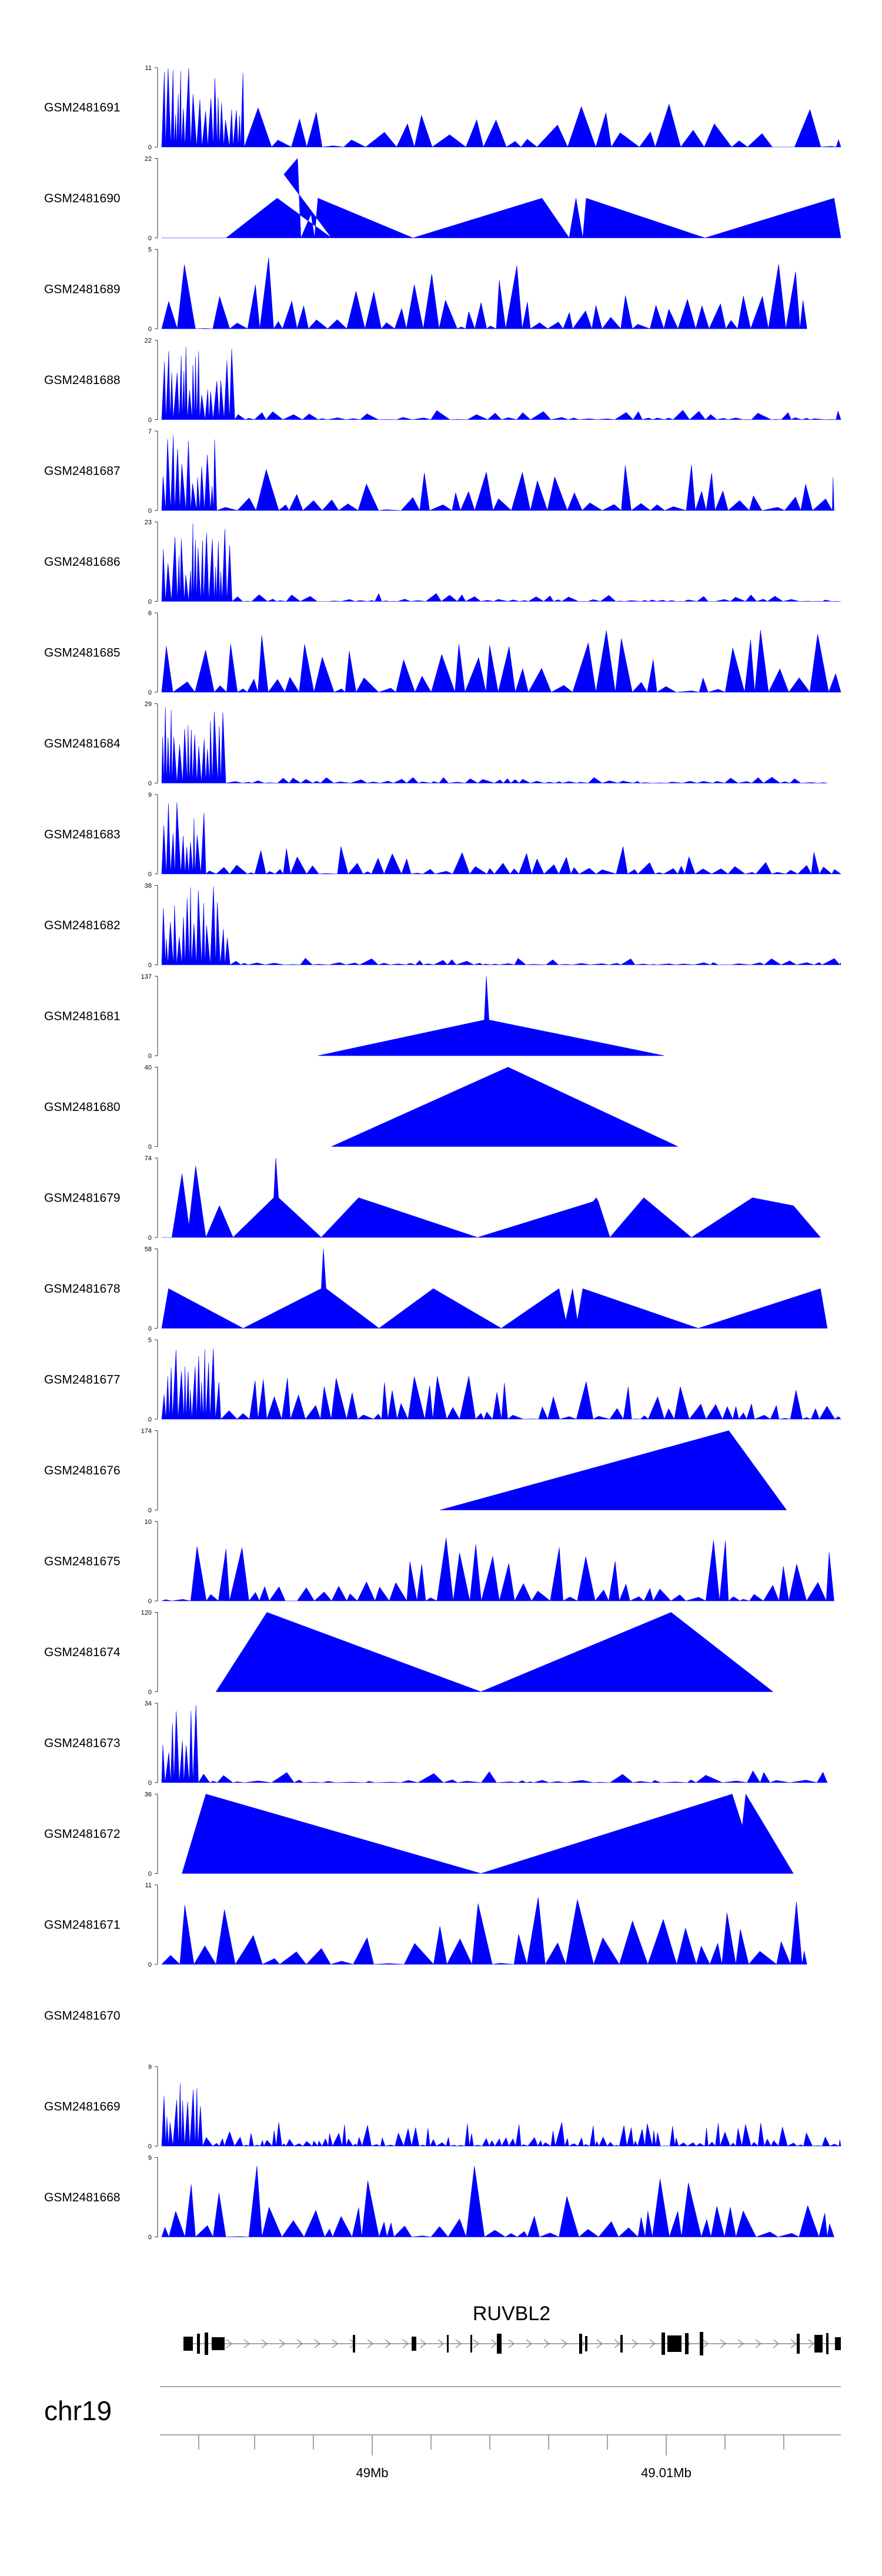 The image size is (882, 2576). What do you see at coordinates (82, 198) in the screenshot?
I see `track-label: GSM2481690` at bounding box center [82, 198].